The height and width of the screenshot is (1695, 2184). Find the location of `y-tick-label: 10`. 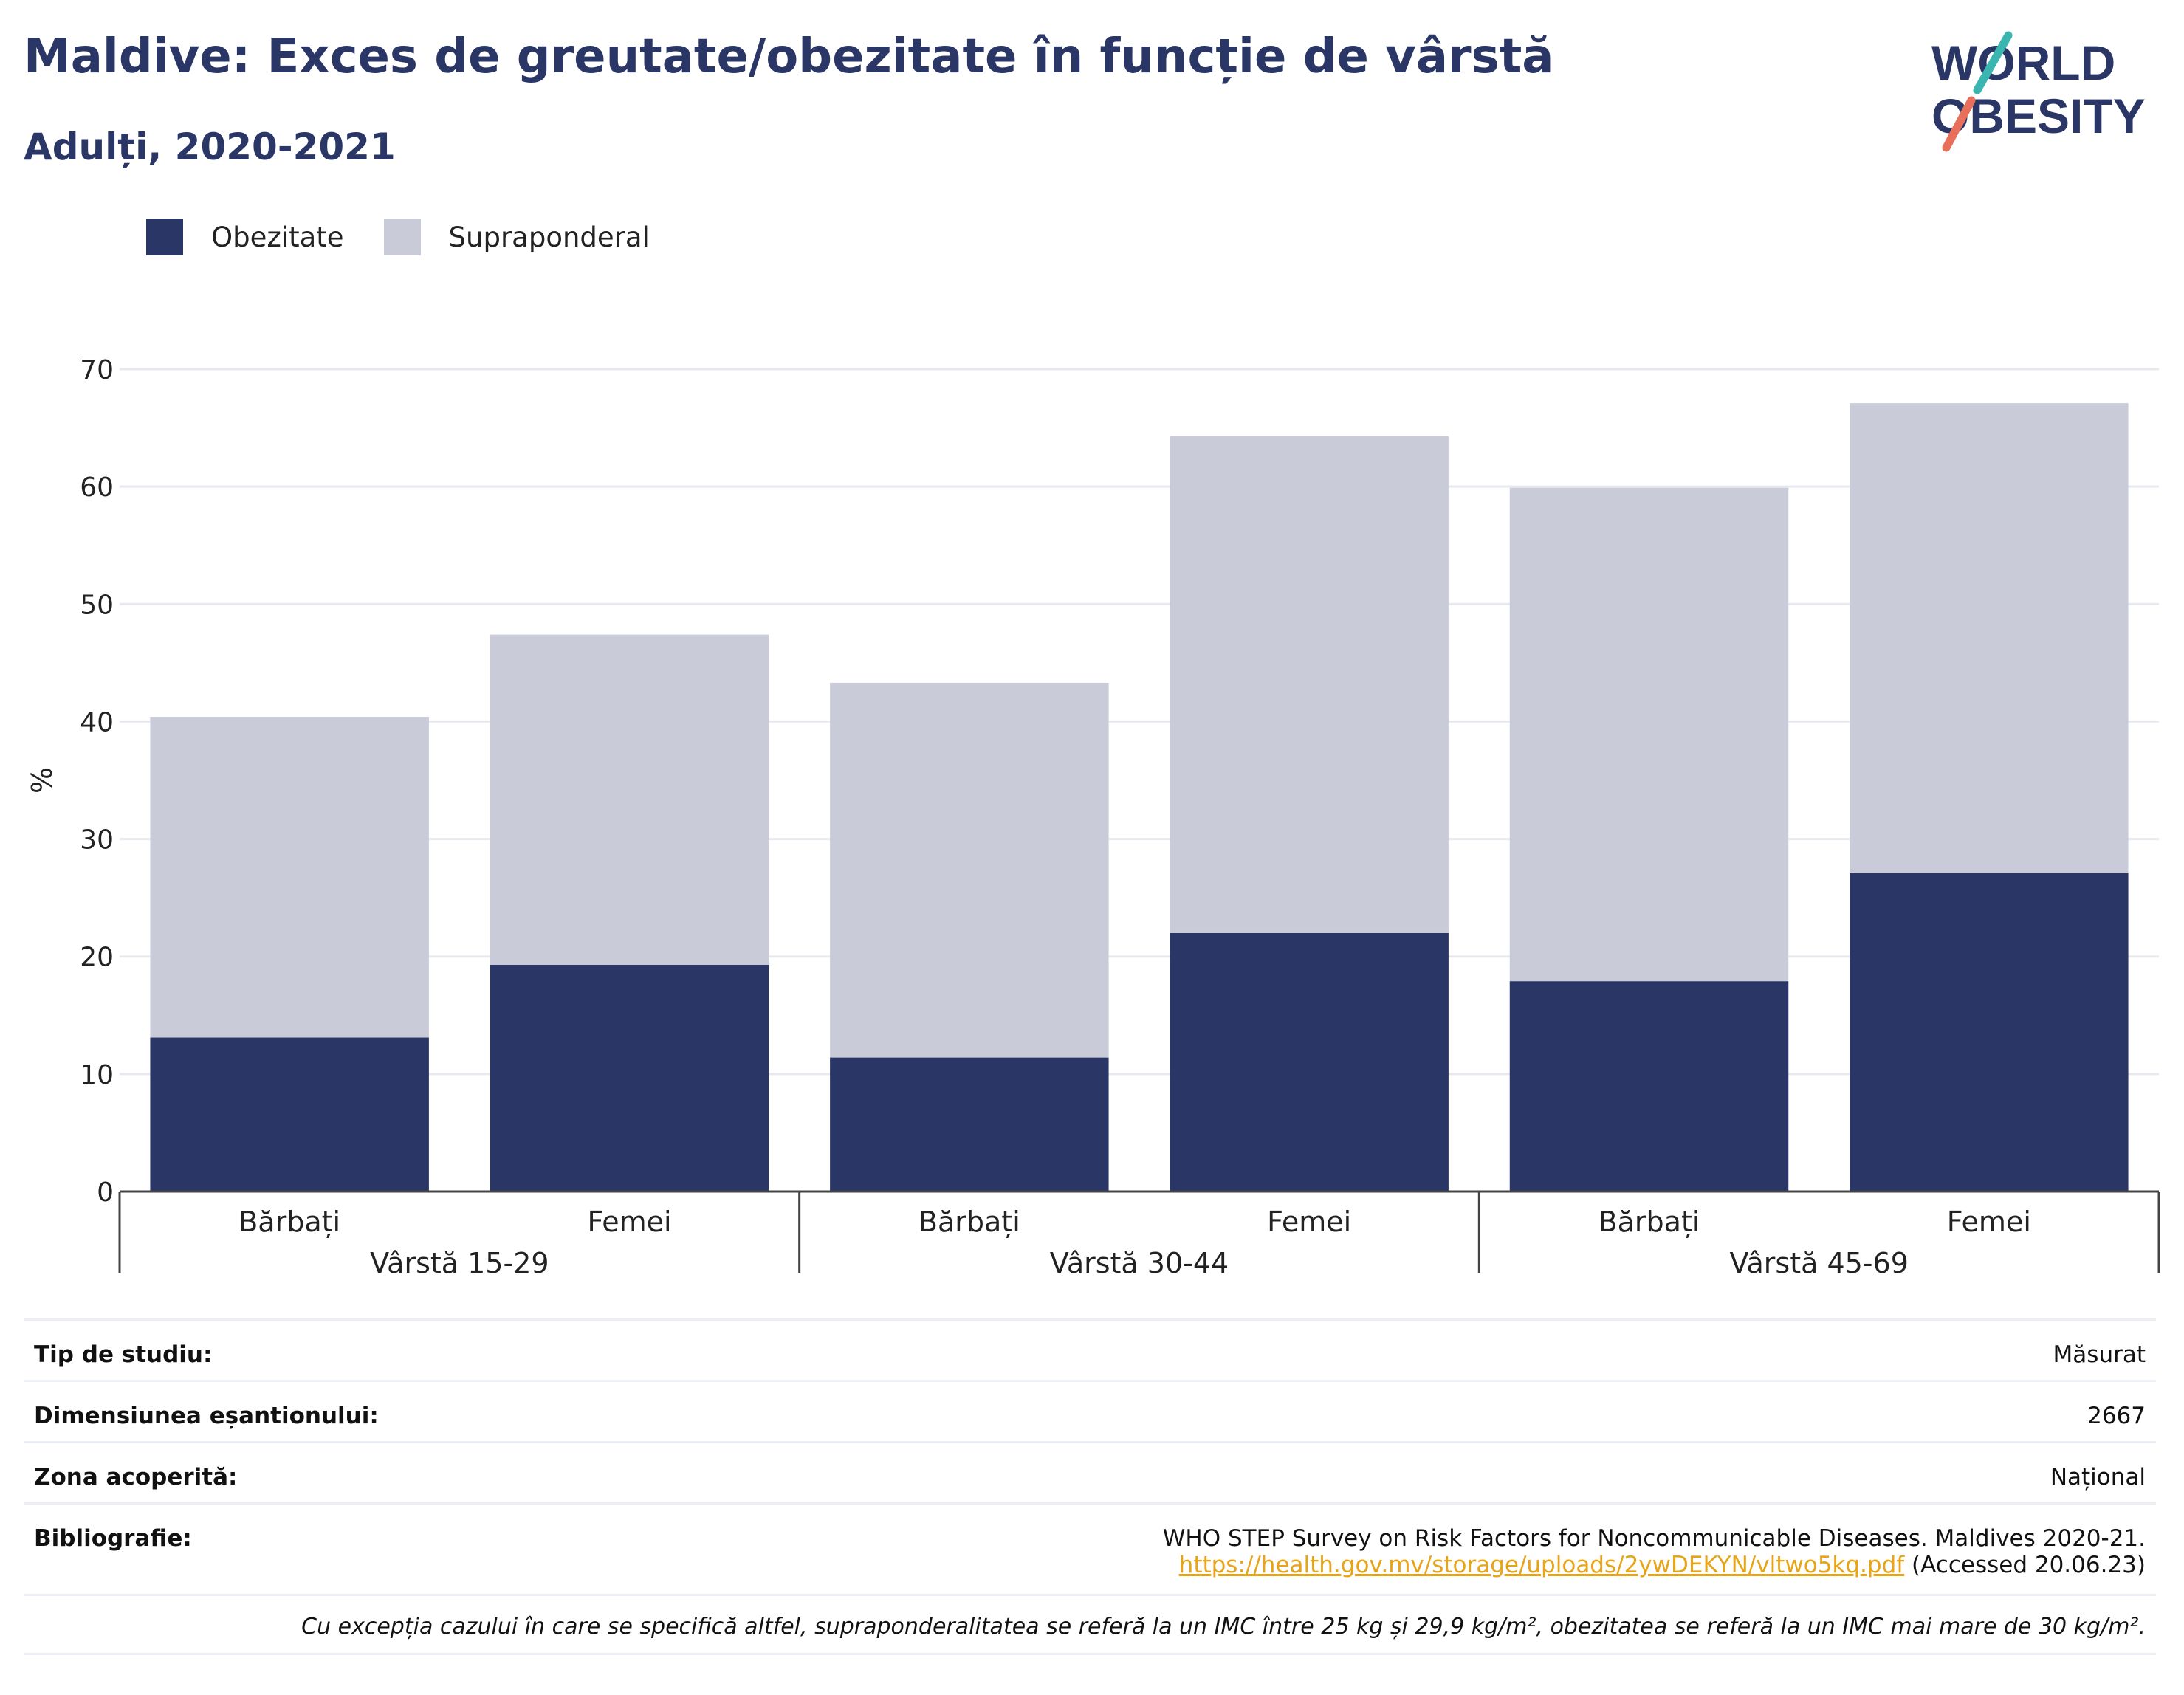

y-tick-label: 10 is located at coordinates (97, 1075).